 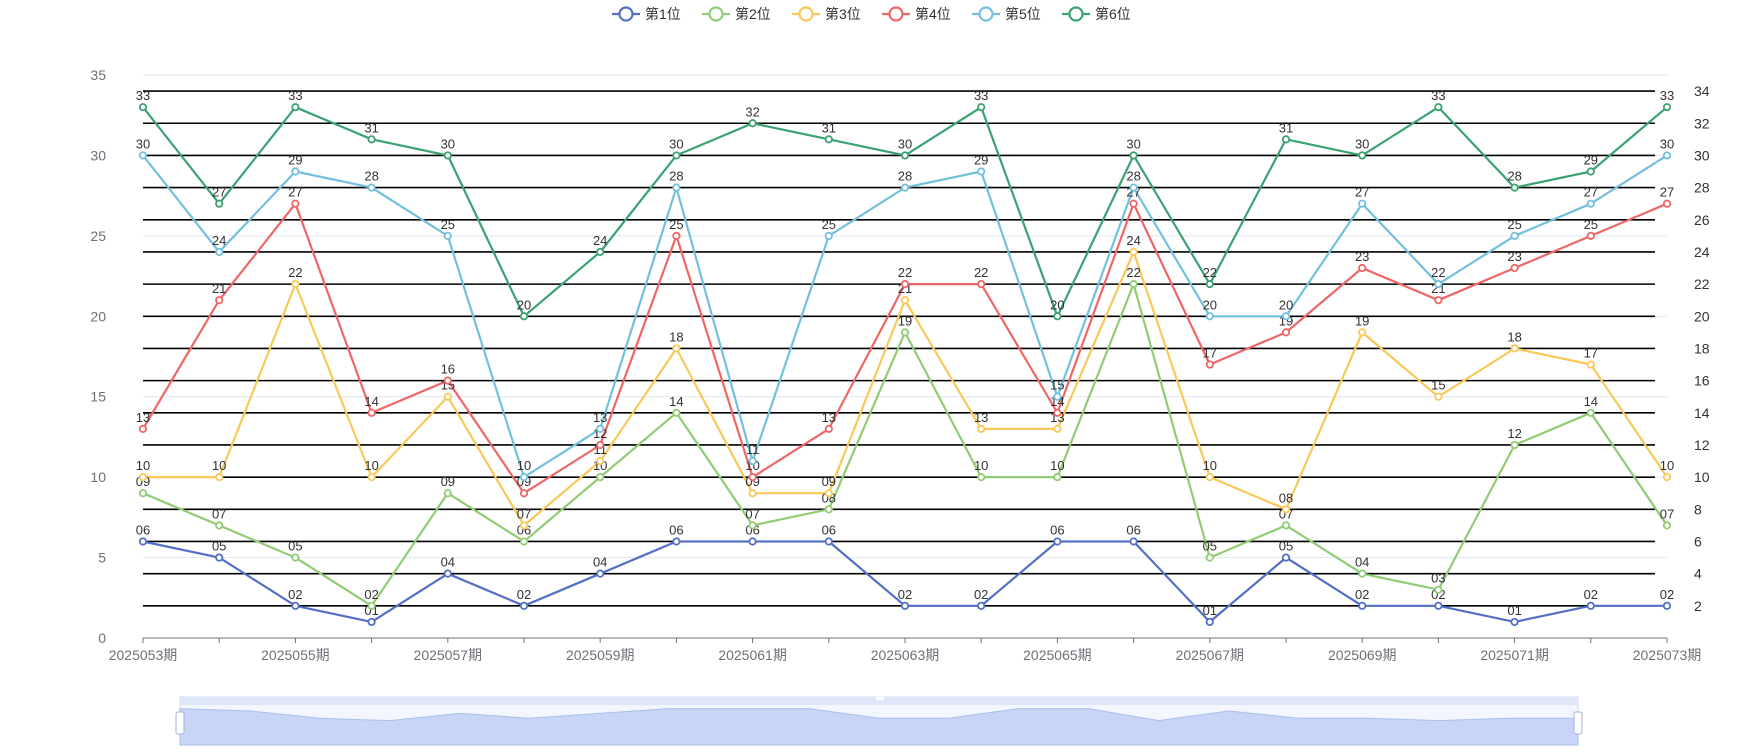 I want to click on legend-item: 第6位, so click(x=1096, y=14).